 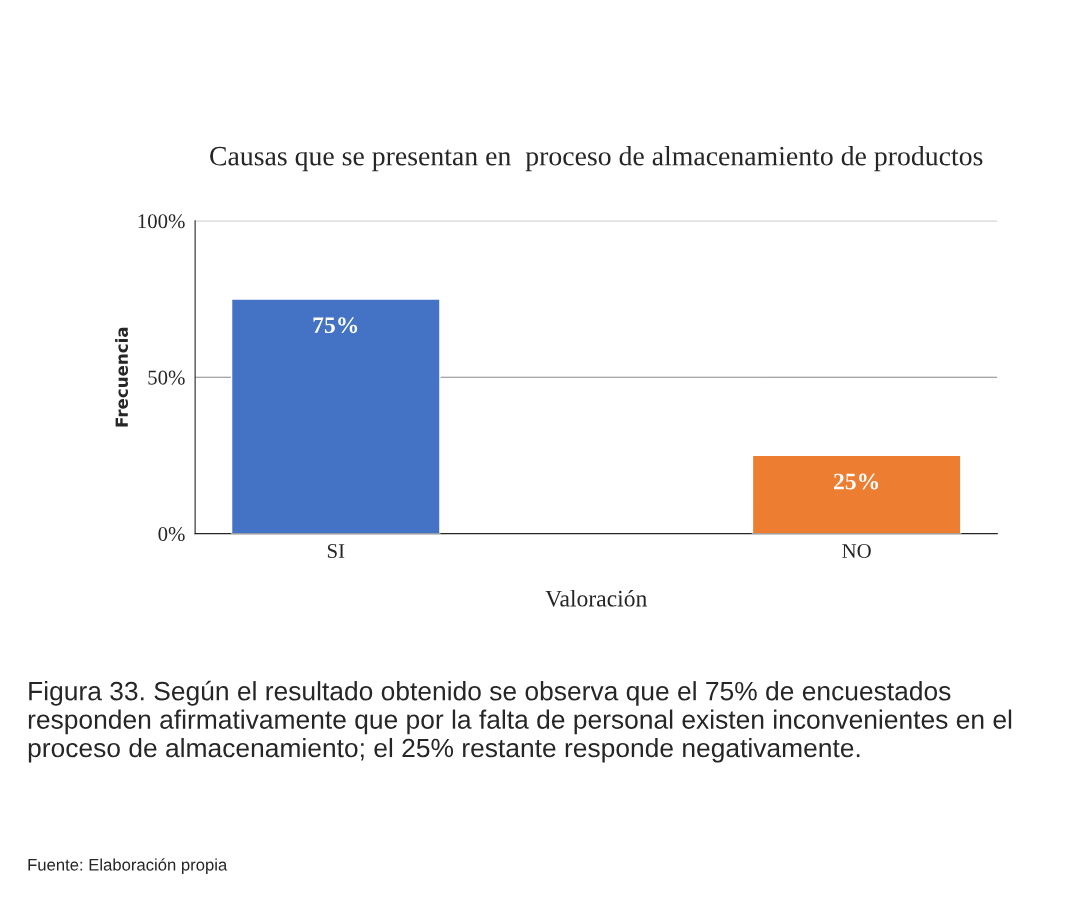 What do you see at coordinates (856, 550) in the screenshot?
I see `x-tick-label: NO` at bounding box center [856, 550].